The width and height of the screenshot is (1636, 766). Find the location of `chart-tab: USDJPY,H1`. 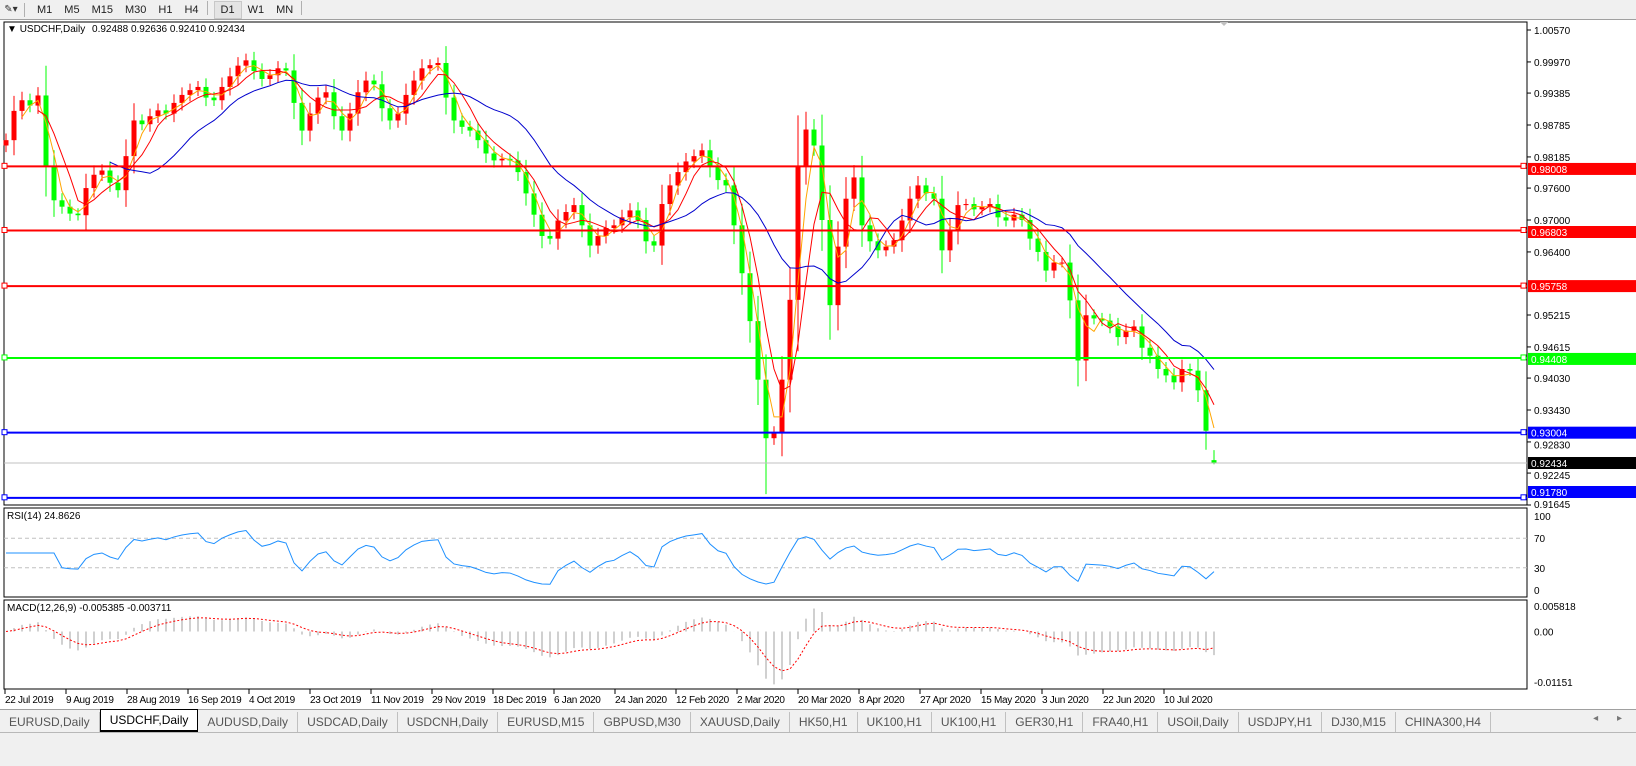

chart-tab: USDJPY,H1 is located at coordinates (1281, 722).